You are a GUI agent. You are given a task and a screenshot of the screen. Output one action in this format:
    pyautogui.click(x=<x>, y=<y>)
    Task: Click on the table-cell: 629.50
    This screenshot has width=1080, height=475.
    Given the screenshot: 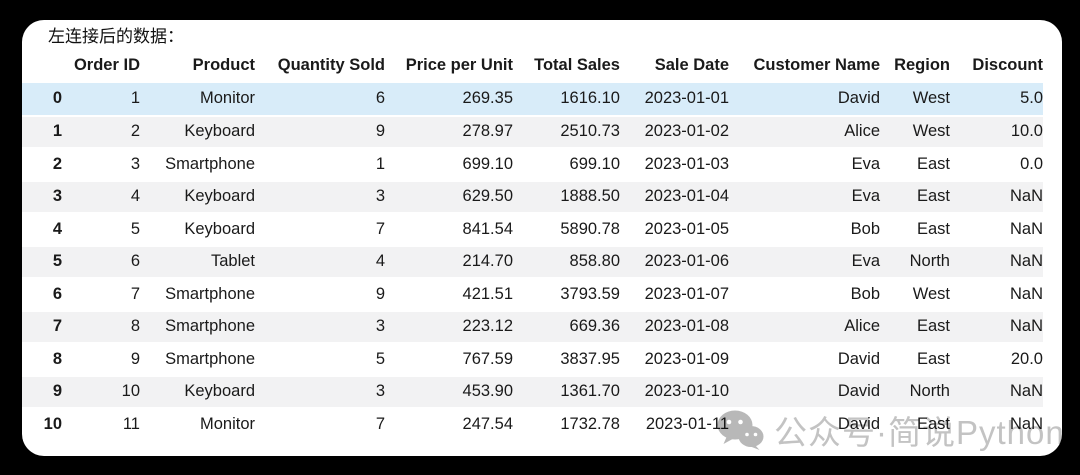 What is the action you would take?
    pyautogui.click(x=487, y=196)
    